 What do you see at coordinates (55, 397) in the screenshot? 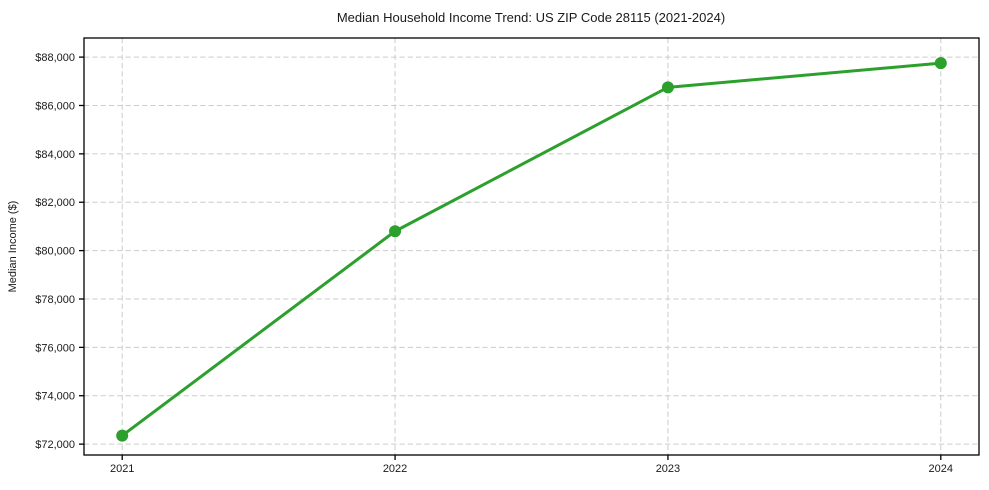
I see `y-tick-label: $74,000` at bounding box center [55, 397].